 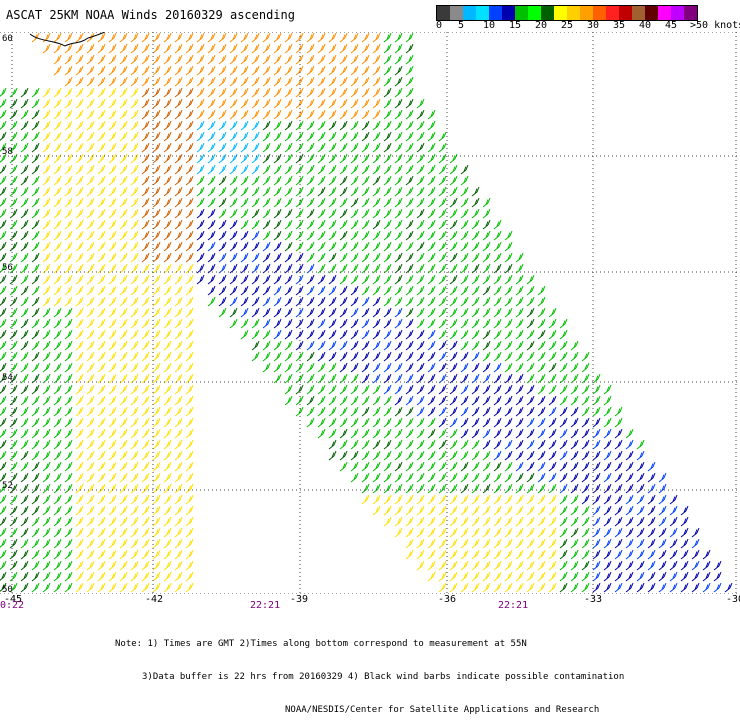 I want to click on longitude-label: -30, so click(x=733, y=599).